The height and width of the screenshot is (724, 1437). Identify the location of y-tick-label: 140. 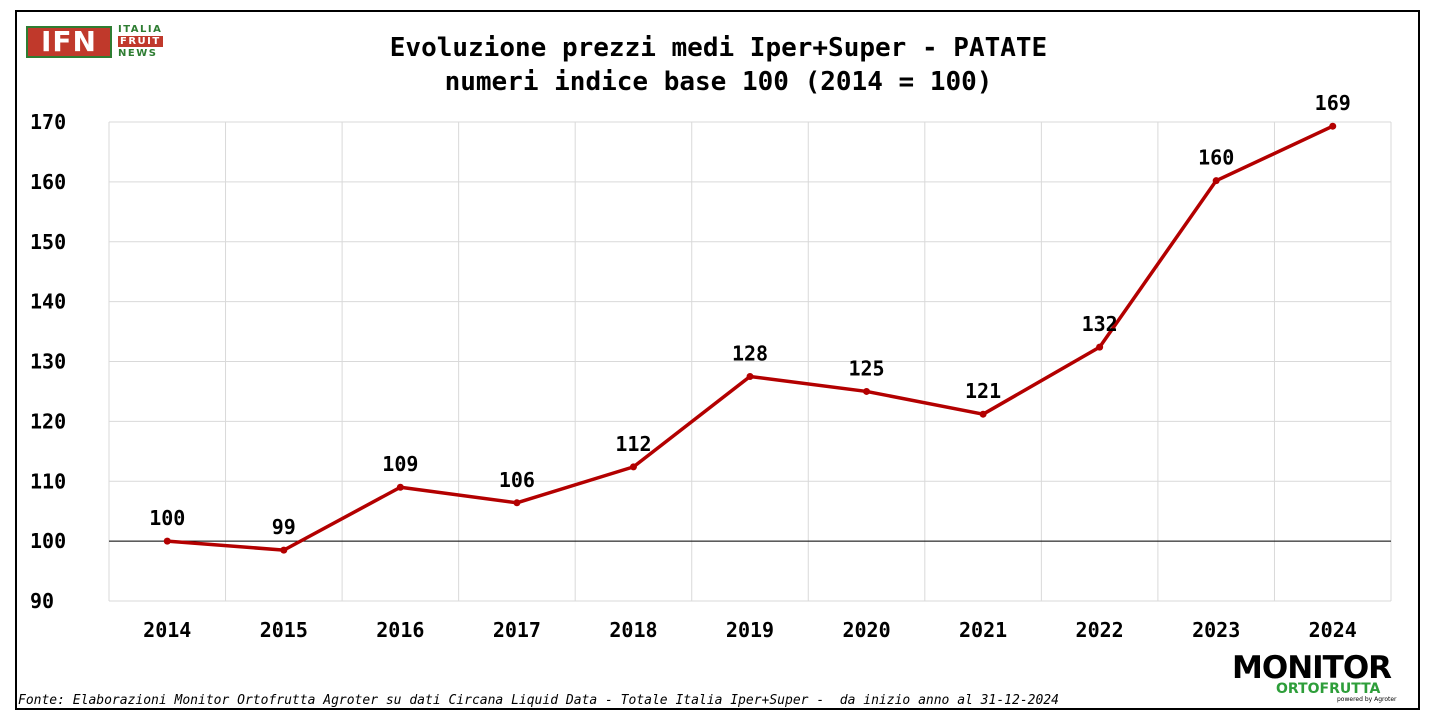
(48, 302).